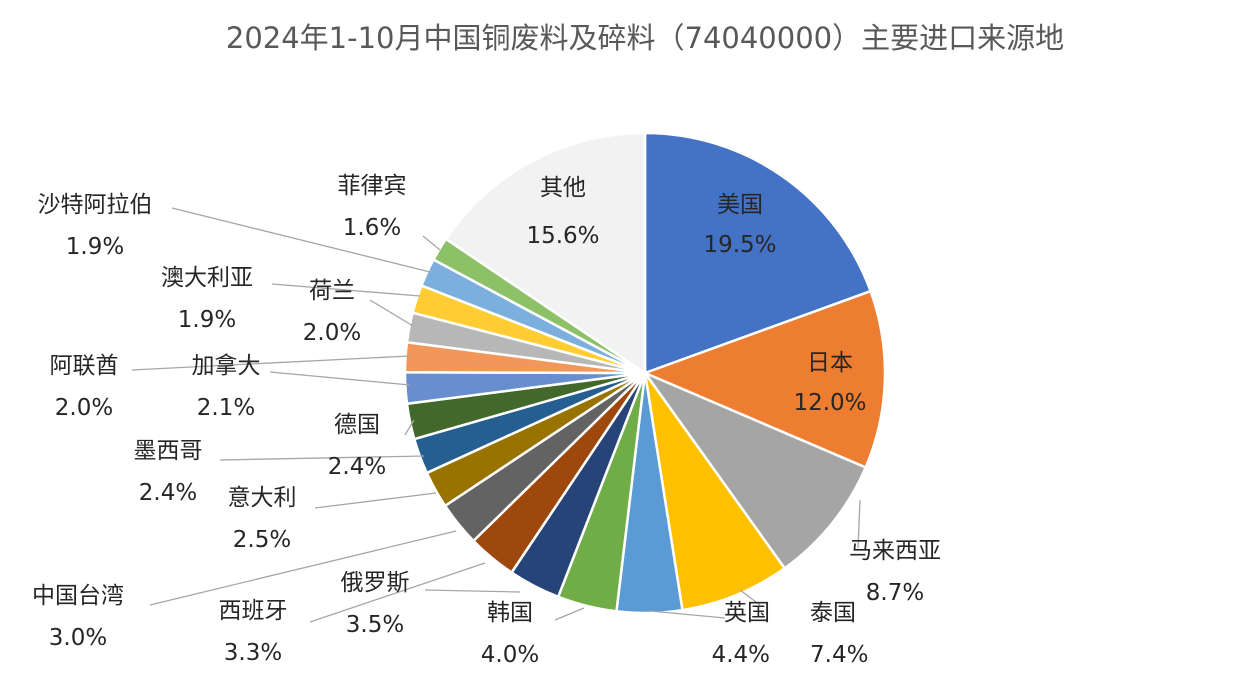  I want to click on slice-name-label-8: 中国台湾, so click(78, 596).